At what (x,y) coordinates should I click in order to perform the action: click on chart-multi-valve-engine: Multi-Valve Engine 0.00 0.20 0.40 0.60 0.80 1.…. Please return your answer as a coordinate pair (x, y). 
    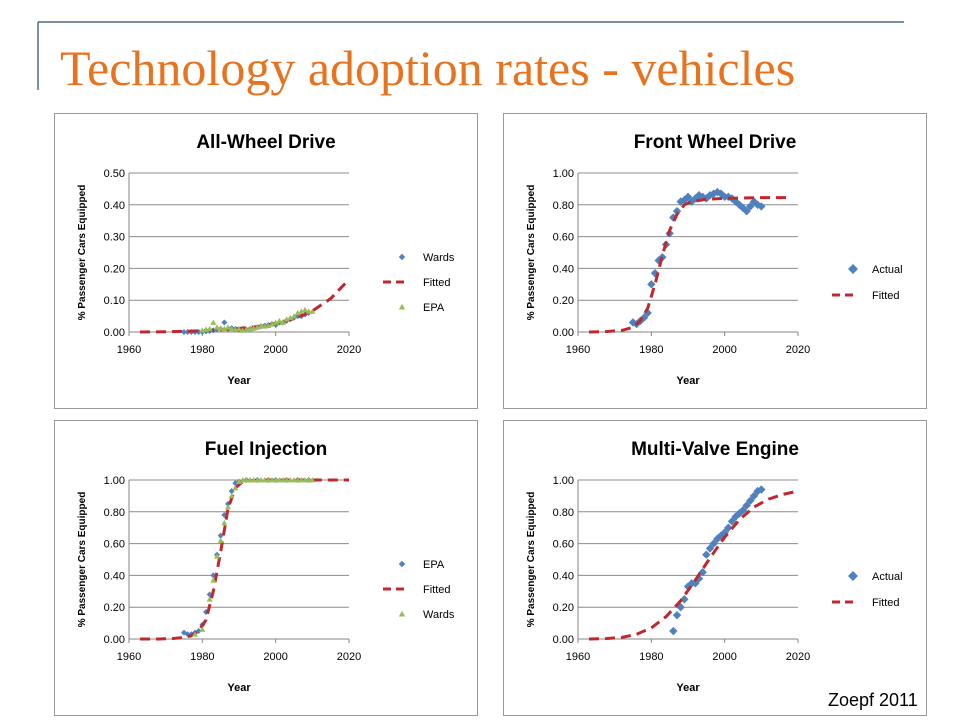
    Looking at the image, I should click on (714, 566).